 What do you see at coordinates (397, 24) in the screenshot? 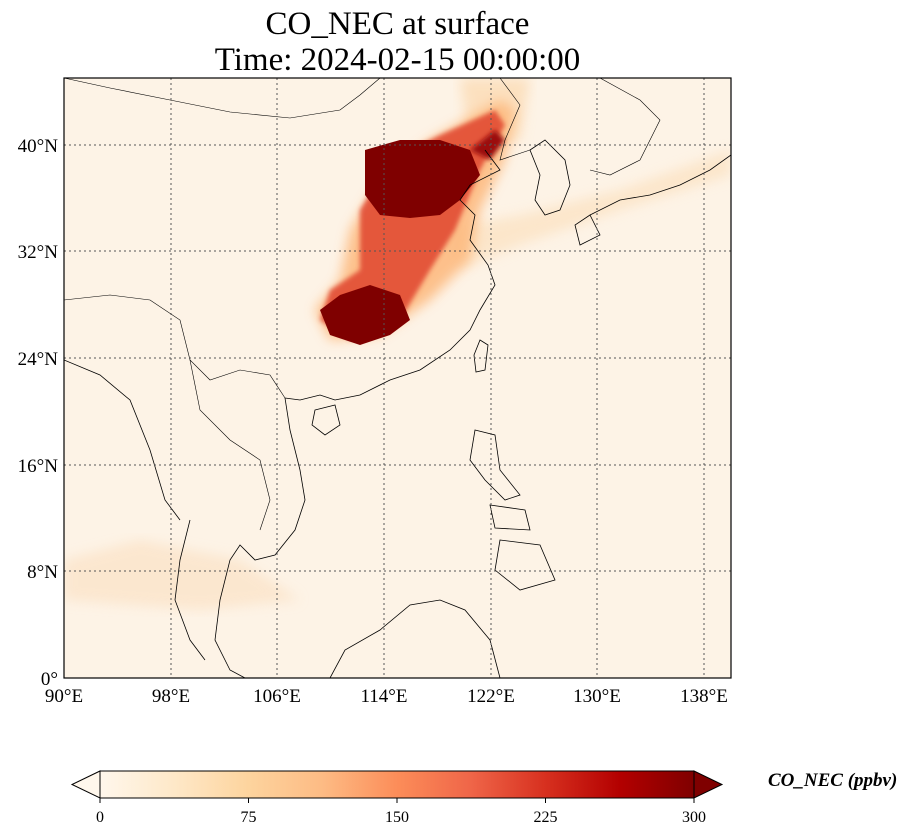
I see `map-title: CO_NEC at surface` at bounding box center [397, 24].